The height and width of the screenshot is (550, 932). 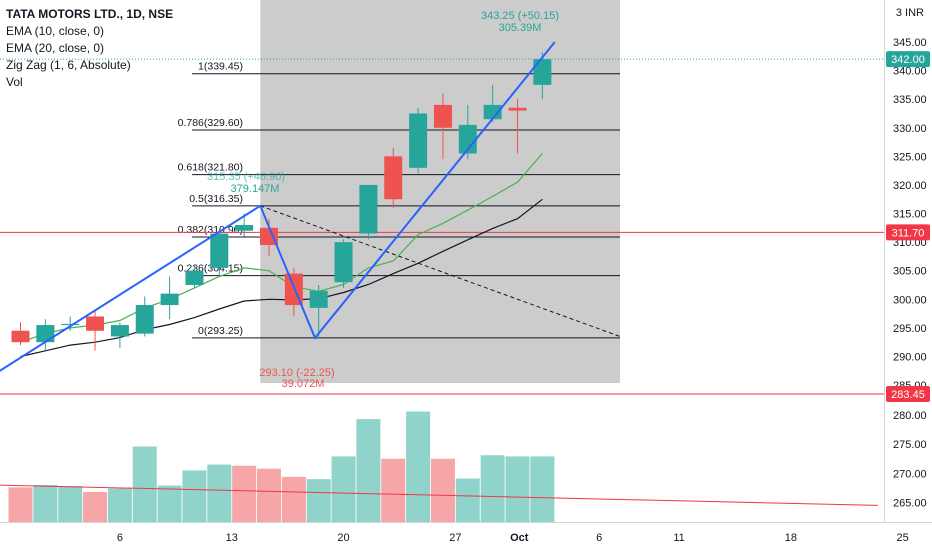 I want to click on price-tick-label: 335.00, so click(x=910, y=100).